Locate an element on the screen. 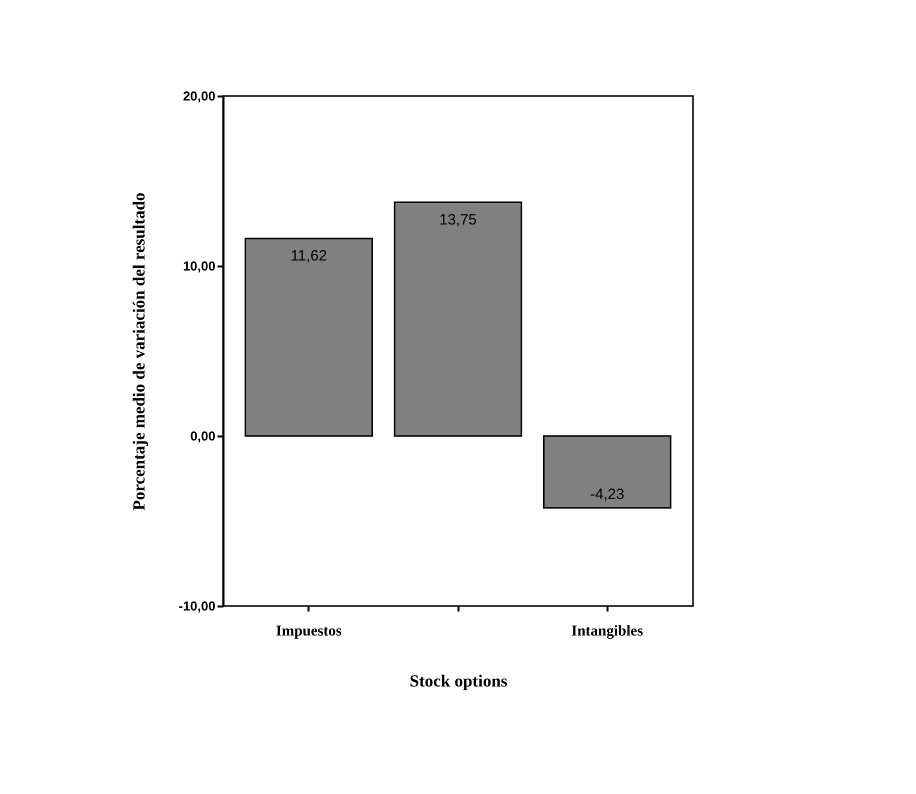 This screenshot has width=916, height=794. y-tick-label: 0,00 is located at coordinates (203, 436).